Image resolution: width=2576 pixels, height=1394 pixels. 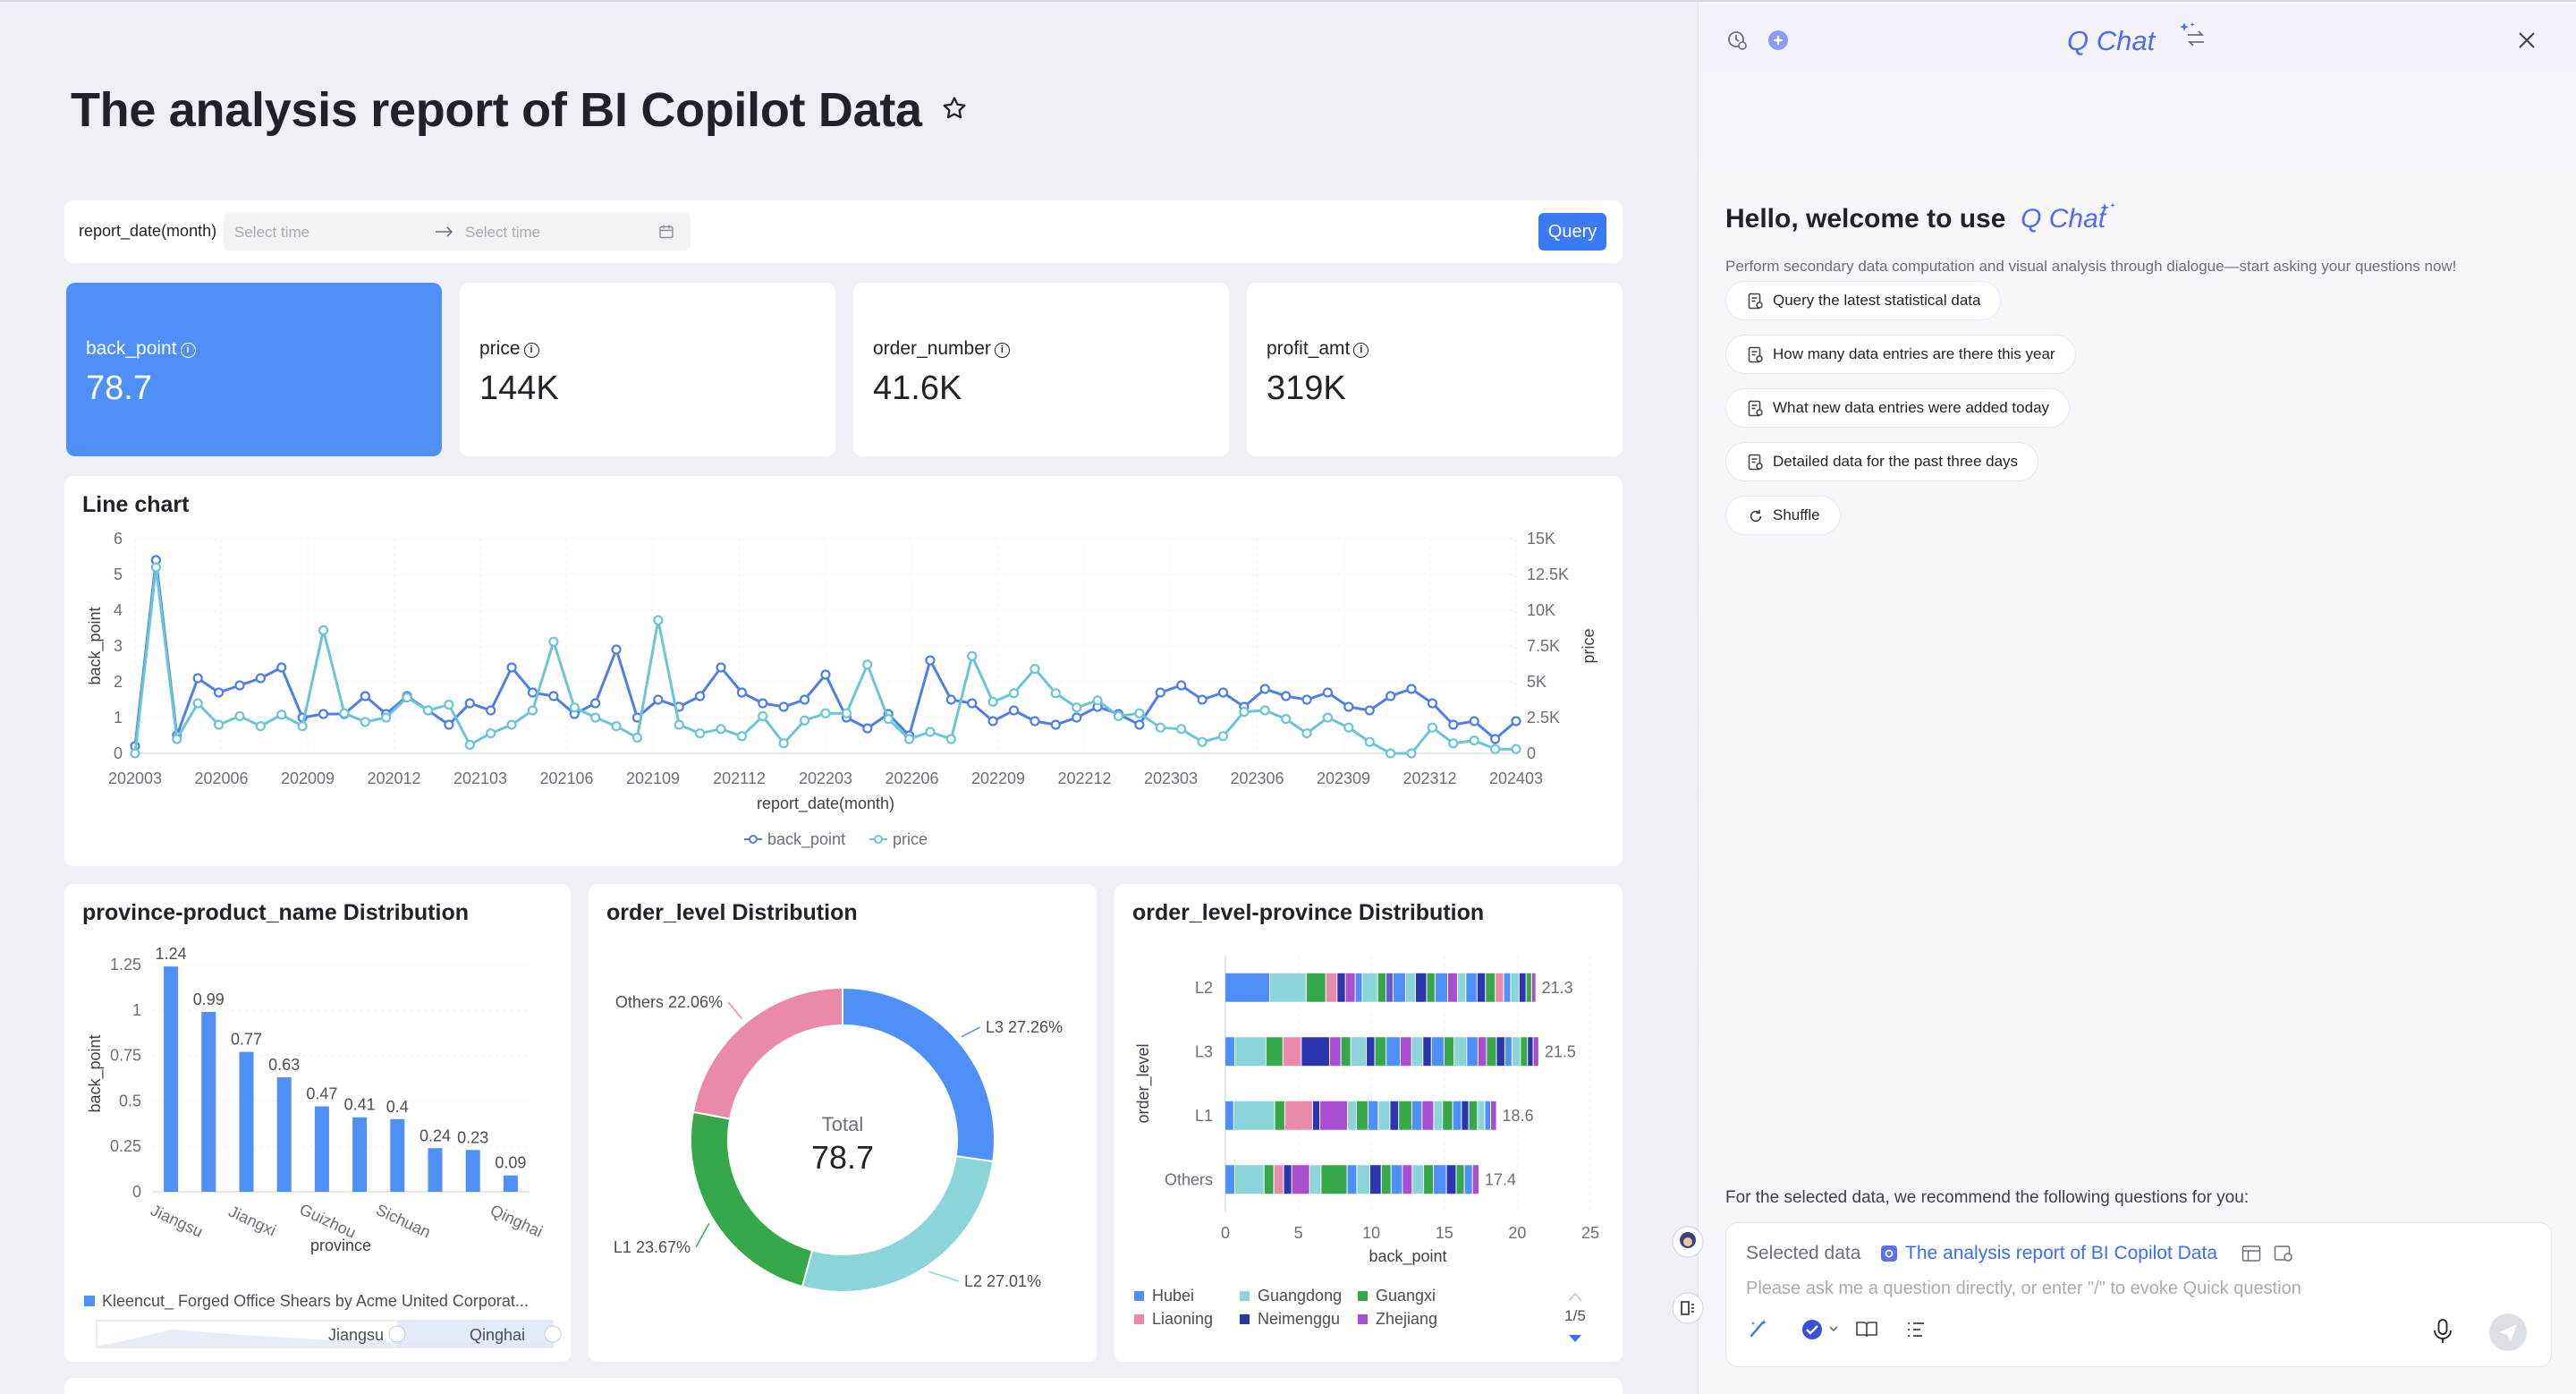 I want to click on greeting: Hello, welcome to use Q Chat, so click(x=1915, y=219).